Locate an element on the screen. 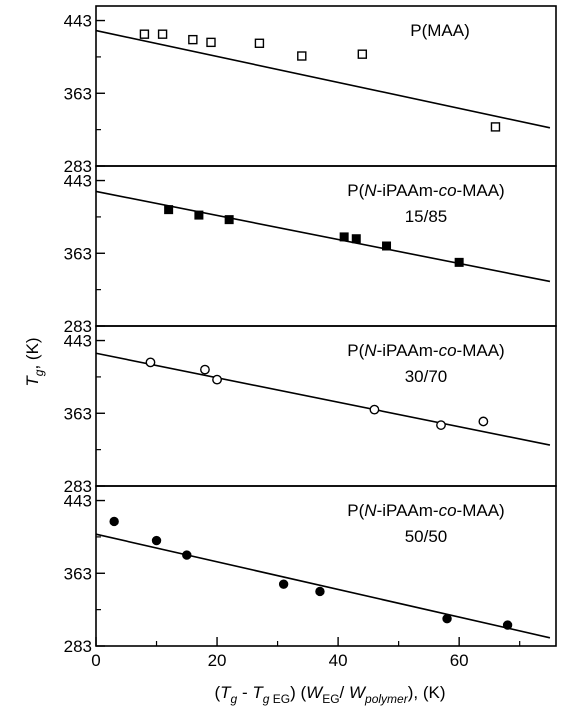  panel-subtitle: 50/50 is located at coordinates (426, 536).